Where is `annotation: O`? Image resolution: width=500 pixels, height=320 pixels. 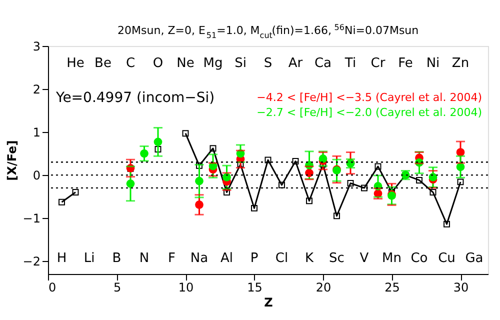 annotation: O is located at coordinates (158, 63).